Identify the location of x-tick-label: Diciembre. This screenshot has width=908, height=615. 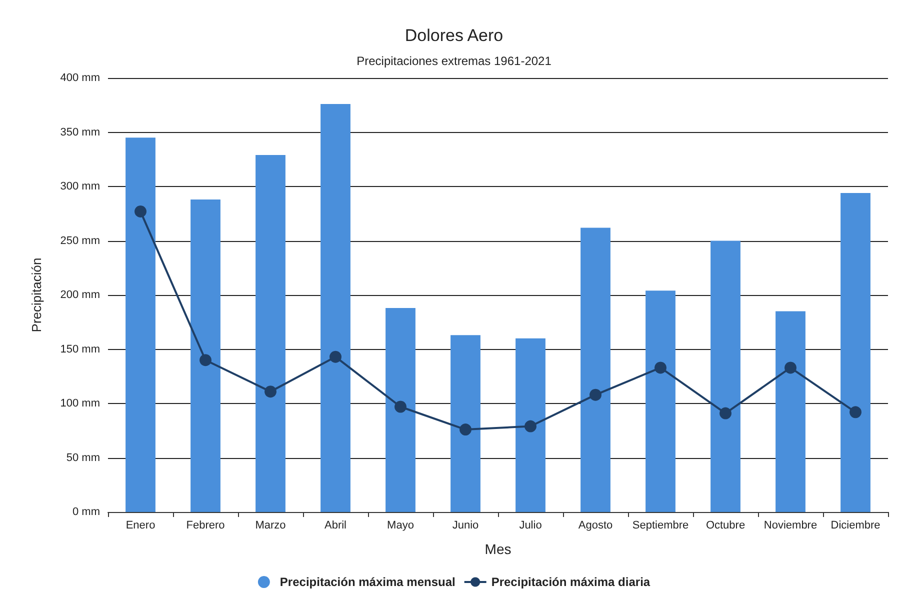
(855, 526).